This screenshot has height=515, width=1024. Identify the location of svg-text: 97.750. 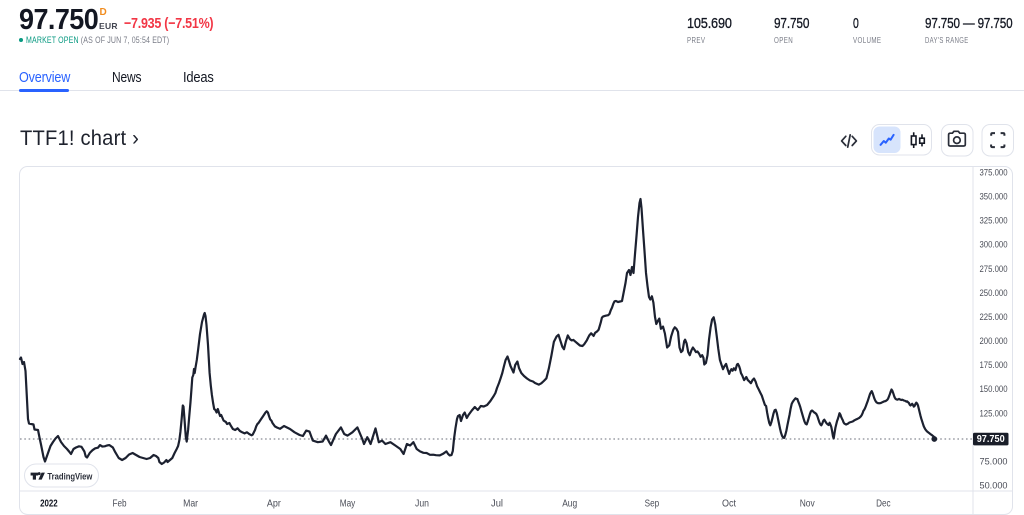
(991, 439).